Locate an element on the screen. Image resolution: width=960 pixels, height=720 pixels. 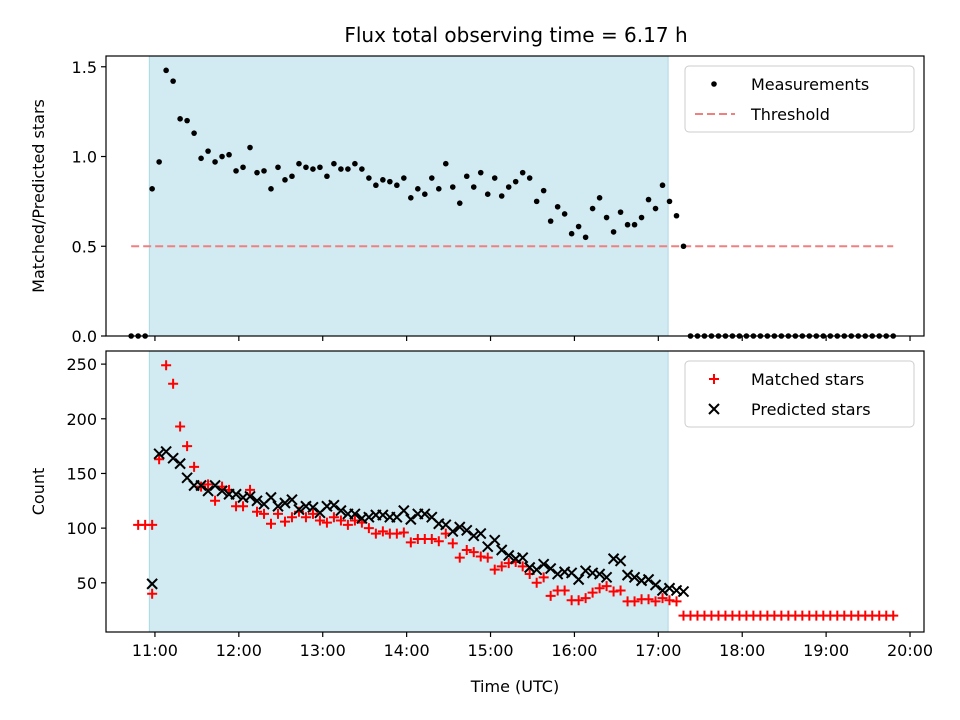
x-tick-label: 11:00 is located at coordinates (155, 650).